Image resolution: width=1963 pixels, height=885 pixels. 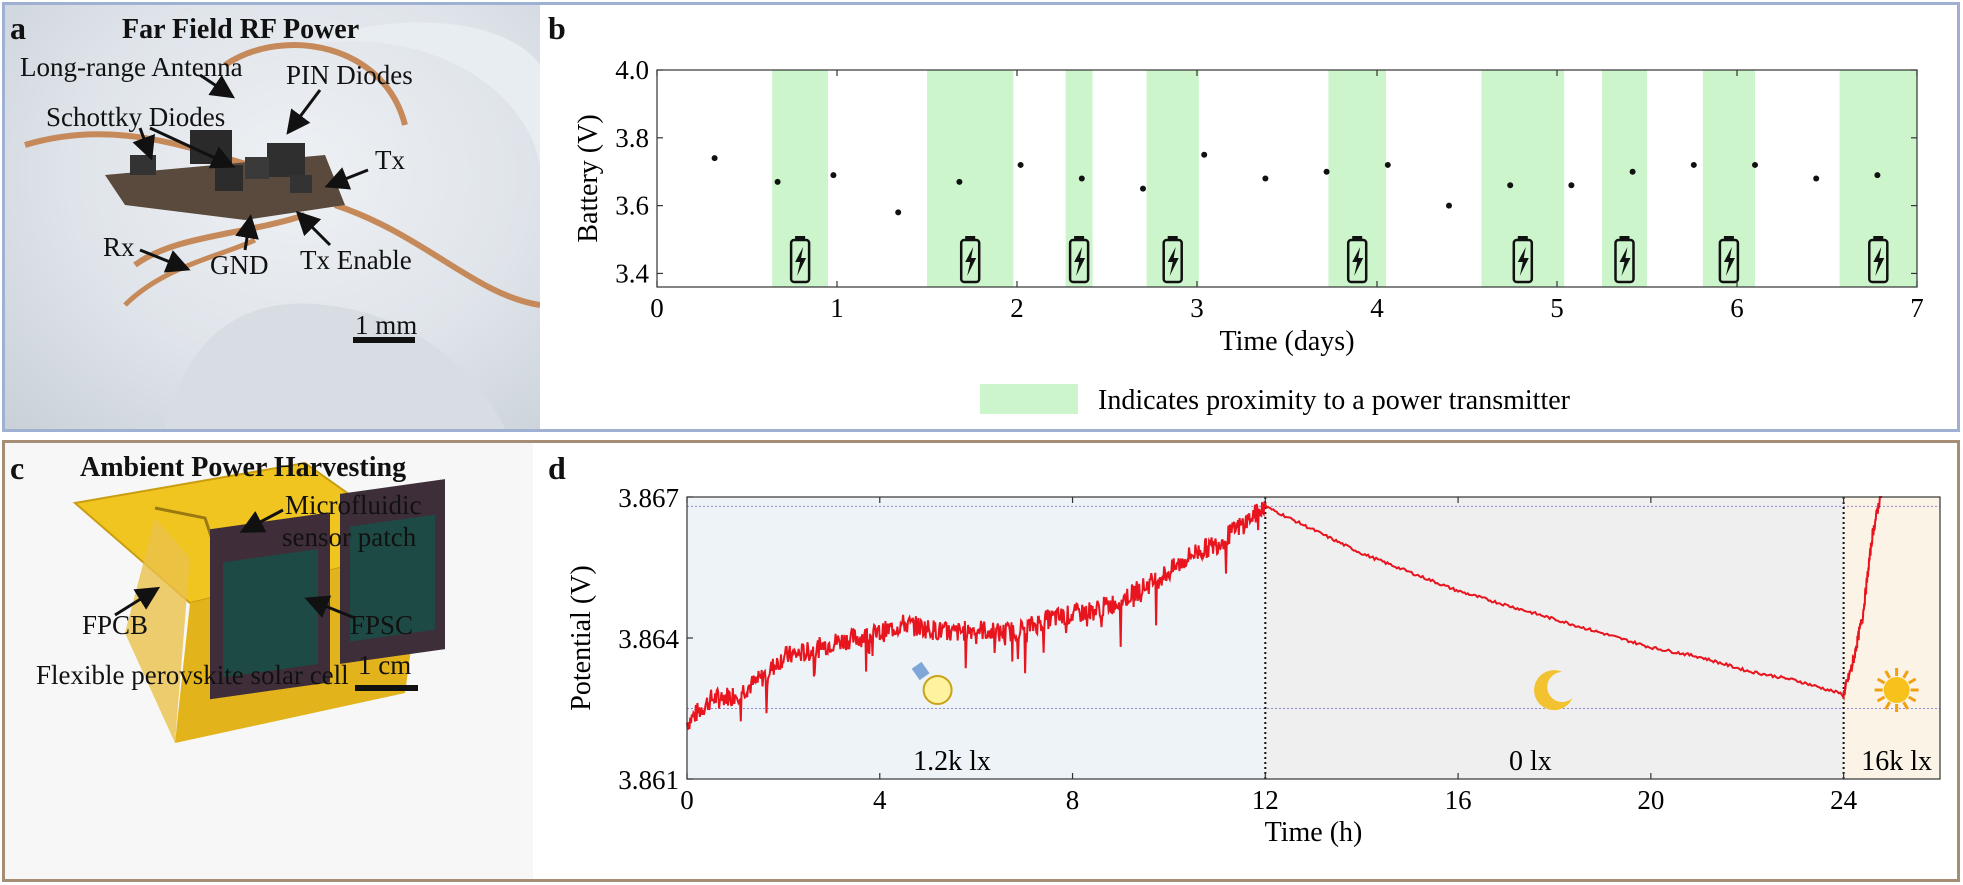 What do you see at coordinates (17, 468) in the screenshot?
I see `panel-label-c: c` at bounding box center [17, 468].